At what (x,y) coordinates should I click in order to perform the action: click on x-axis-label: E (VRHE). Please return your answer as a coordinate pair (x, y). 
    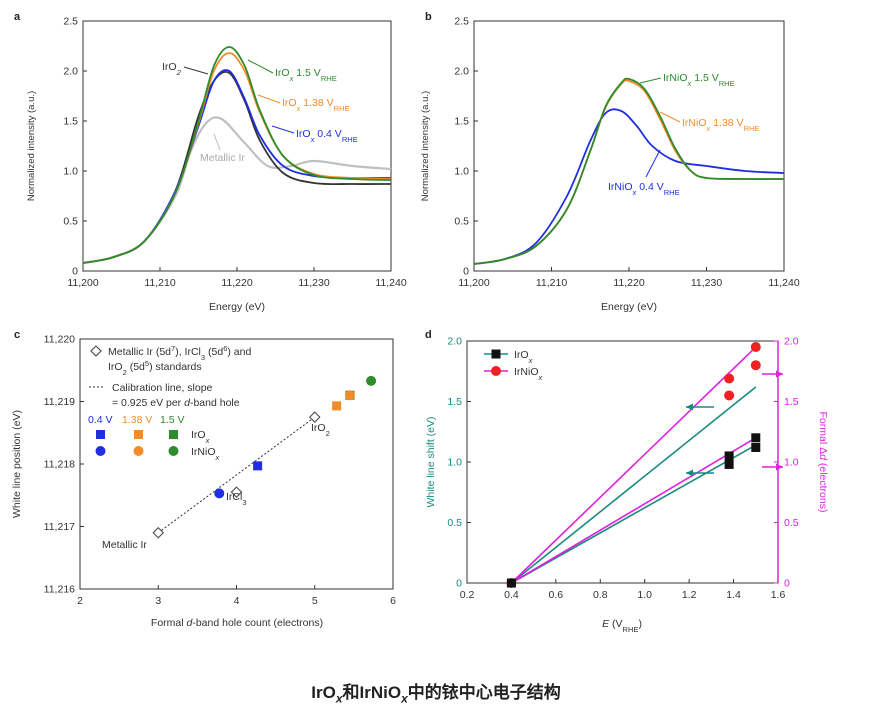
    Looking at the image, I should click on (622, 626).